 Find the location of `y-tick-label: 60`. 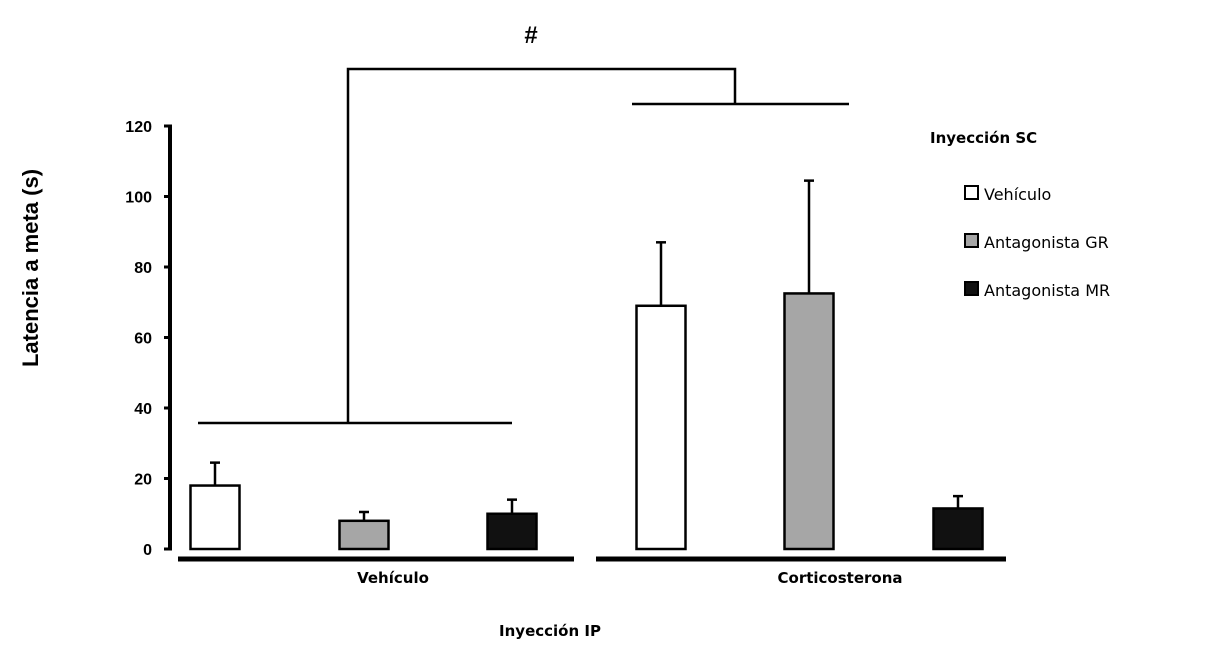

y-tick-label: 60 is located at coordinates (143, 339).